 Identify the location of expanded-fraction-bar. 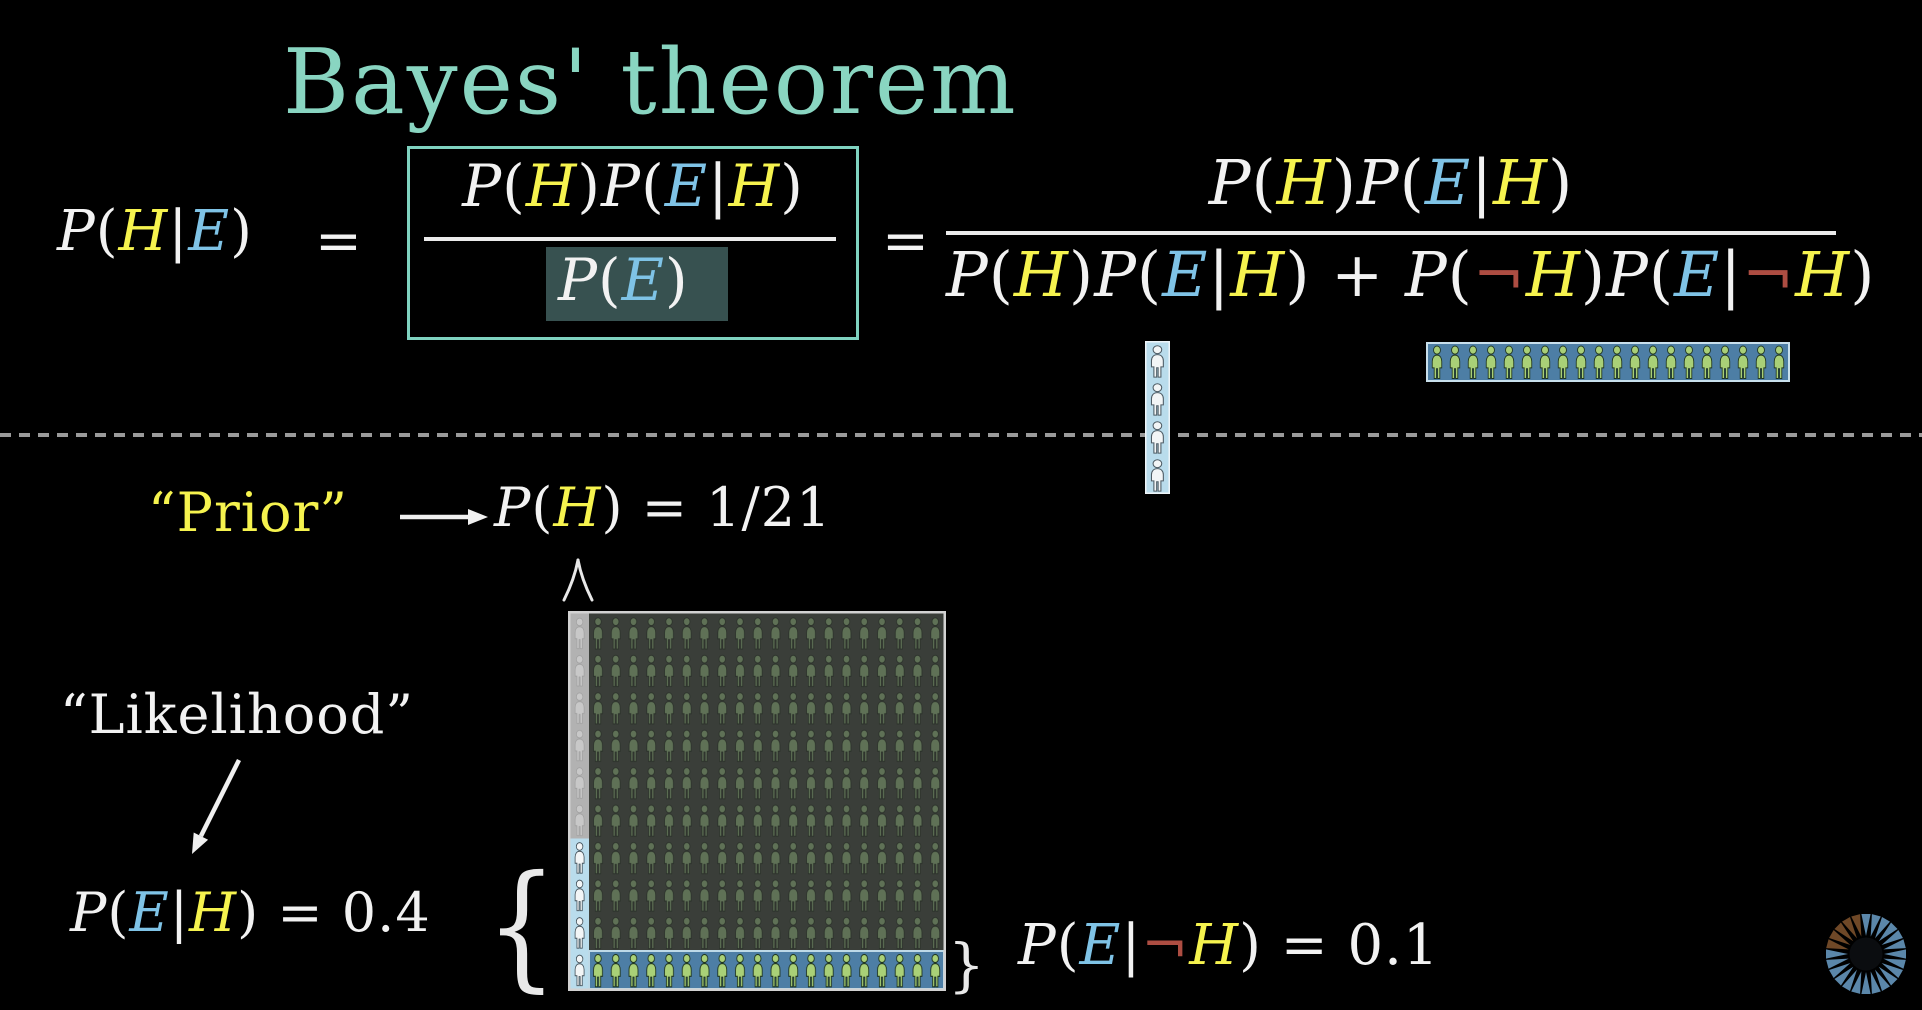
(1391, 233).